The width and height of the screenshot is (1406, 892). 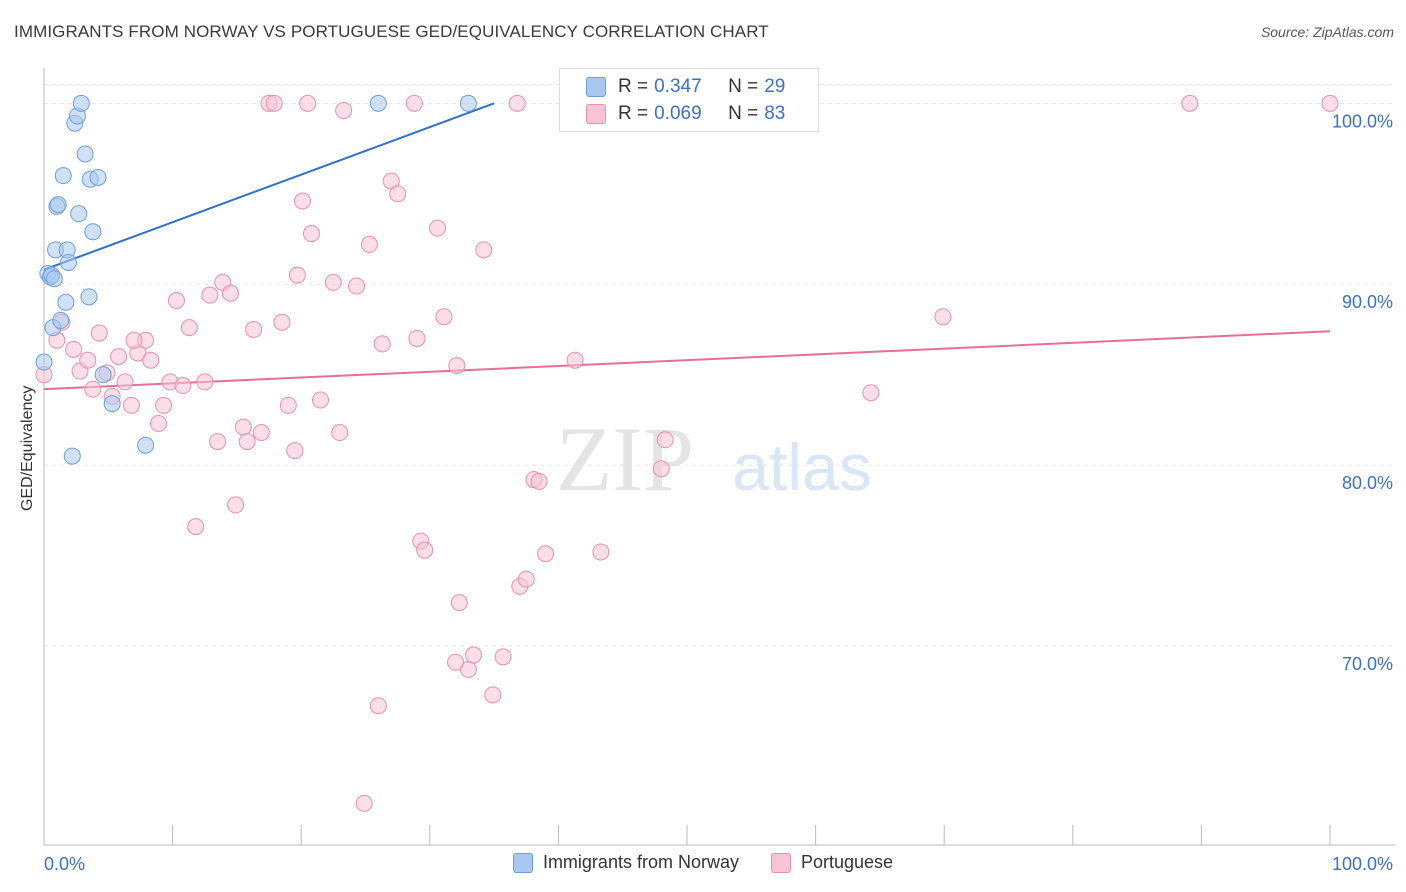 I want to click on legend-item-norway: Immigrants from Norway, so click(x=625, y=862).